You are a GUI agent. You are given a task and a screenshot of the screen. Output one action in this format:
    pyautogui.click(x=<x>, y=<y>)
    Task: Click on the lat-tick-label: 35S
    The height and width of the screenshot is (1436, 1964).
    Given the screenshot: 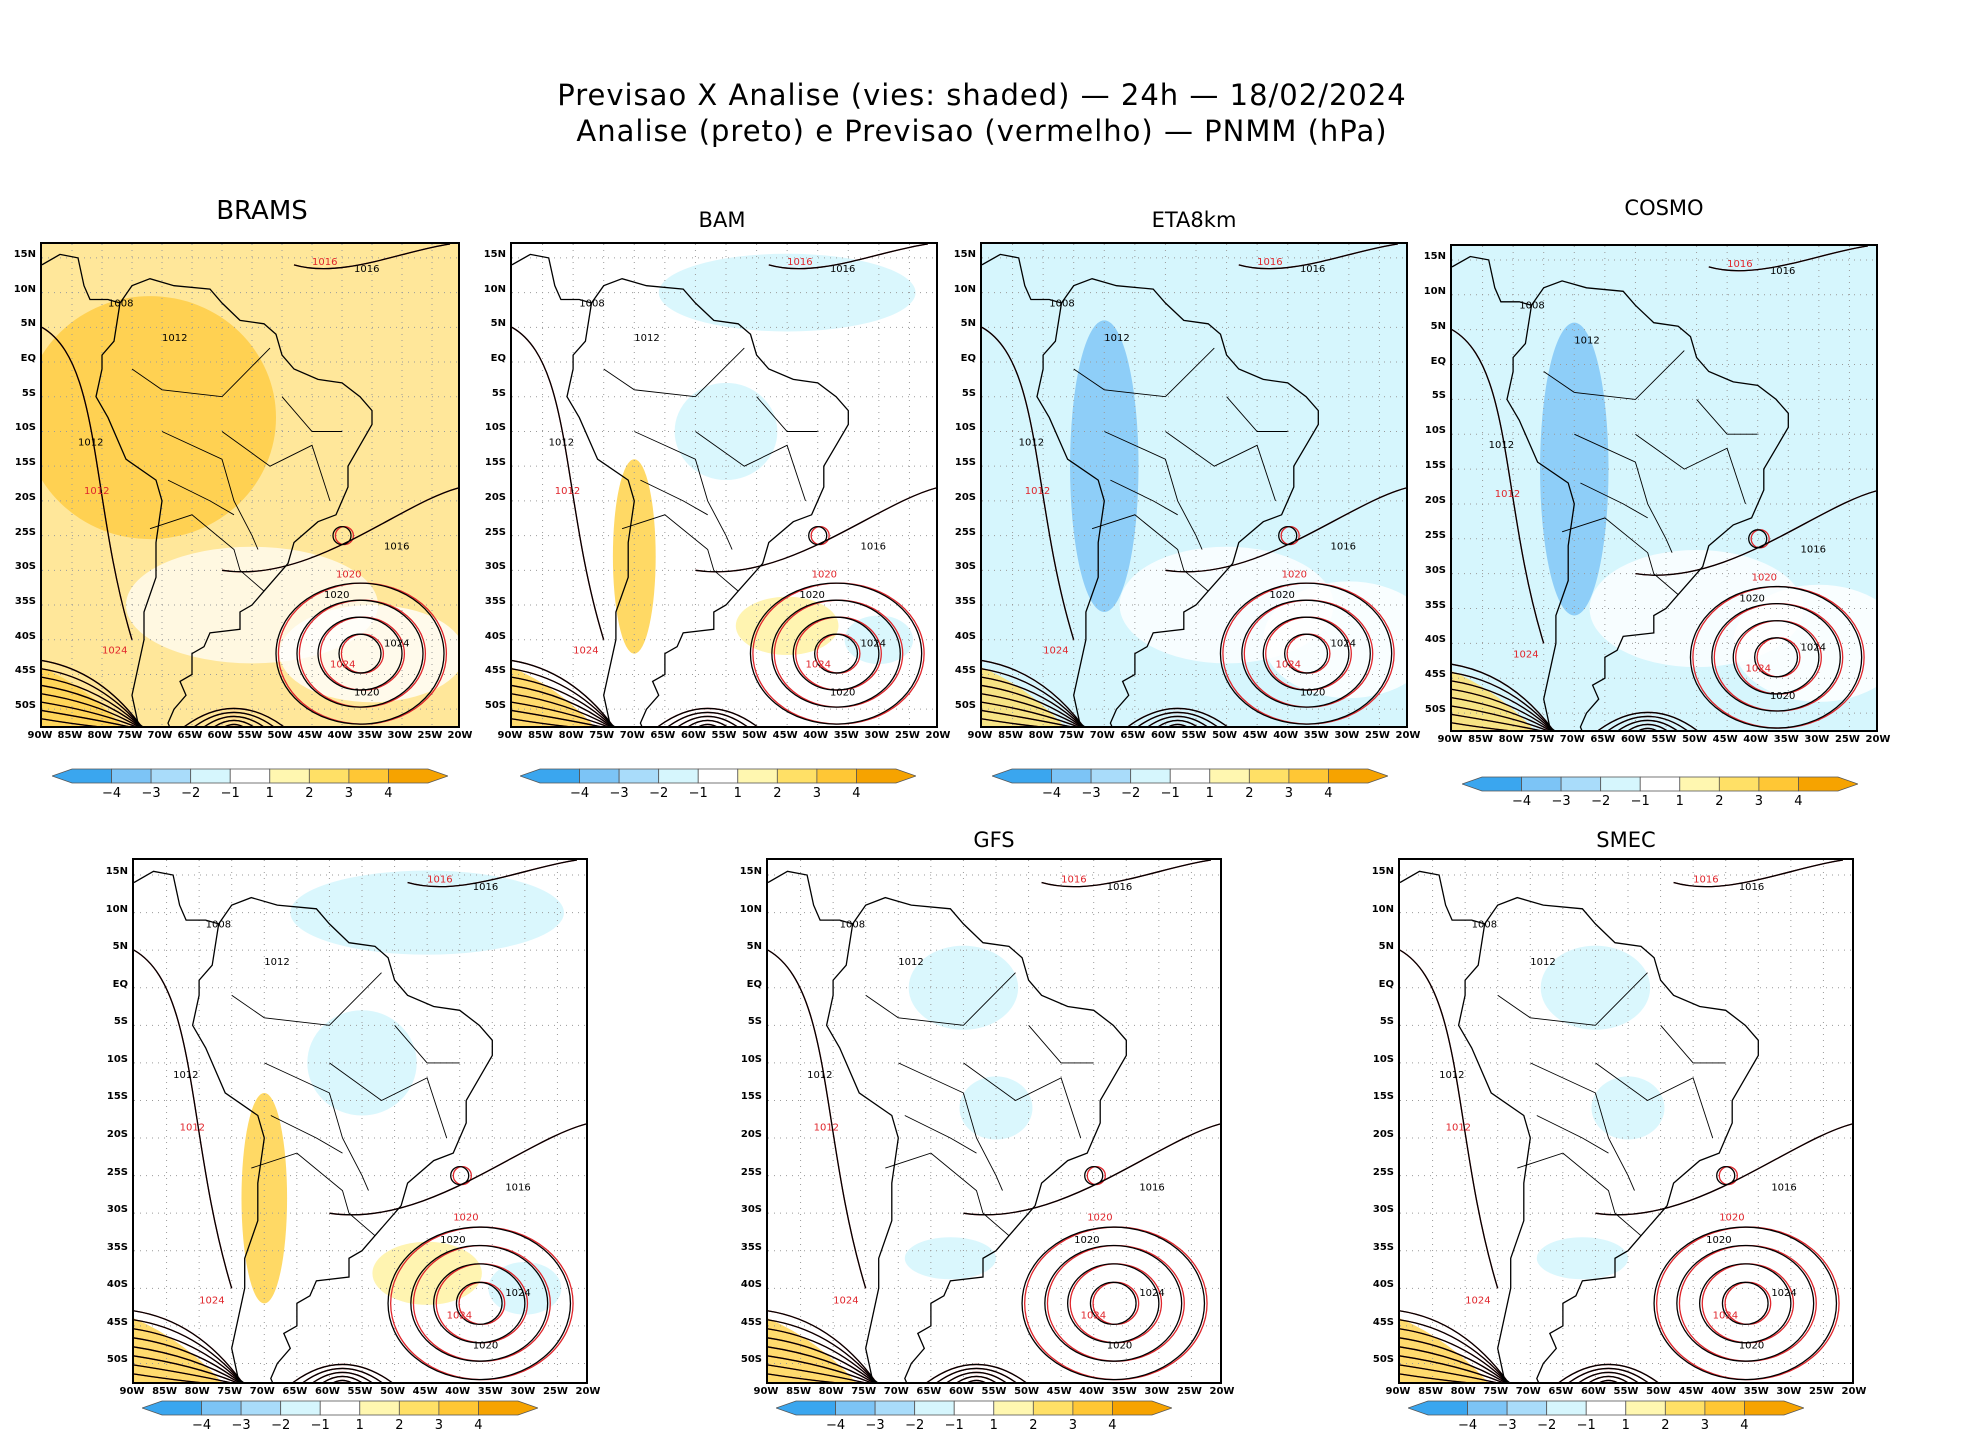 What is the action you would take?
    pyautogui.click(x=751, y=1247)
    